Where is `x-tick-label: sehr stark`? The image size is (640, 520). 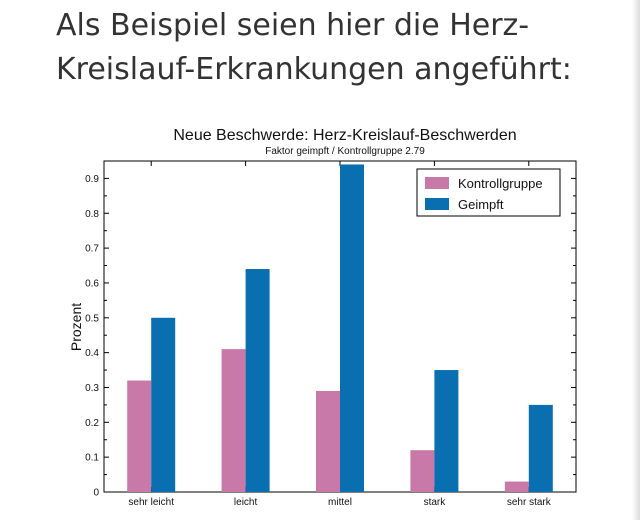 x-tick-label: sehr stark is located at coordinates (529, 502).